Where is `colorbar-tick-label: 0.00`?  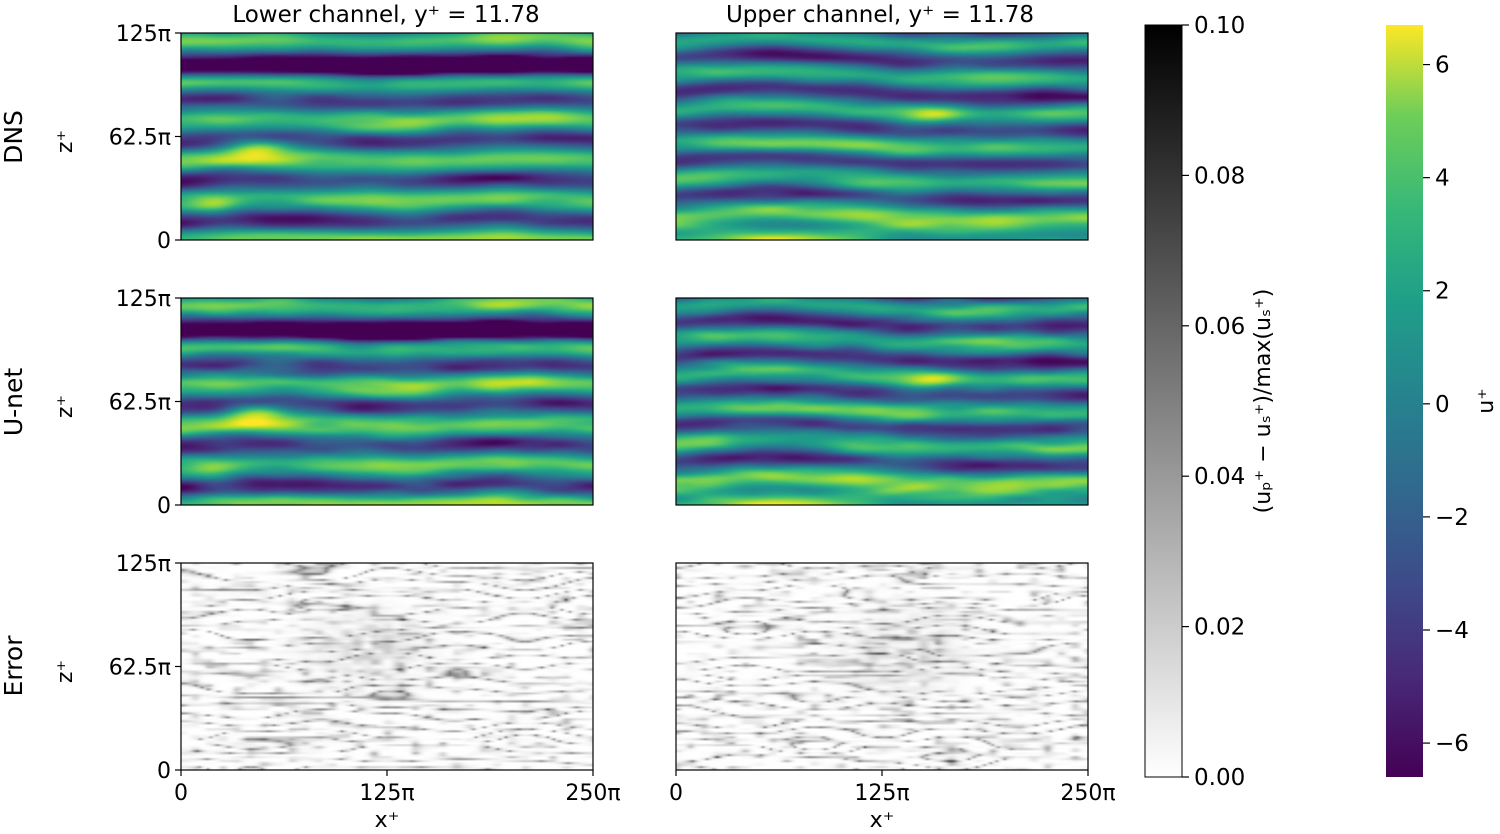 colorbar-tick-label: 0.00 is located at coordinates (1219, 778).